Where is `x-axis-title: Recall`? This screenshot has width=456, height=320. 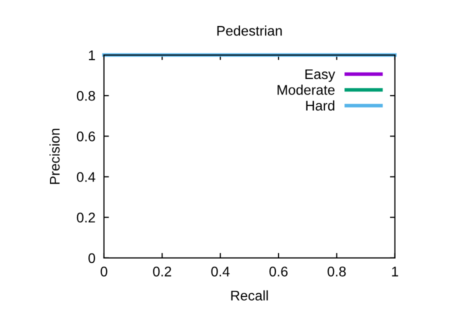
x-axis-title: Recall is located at coordinates (249, 295).